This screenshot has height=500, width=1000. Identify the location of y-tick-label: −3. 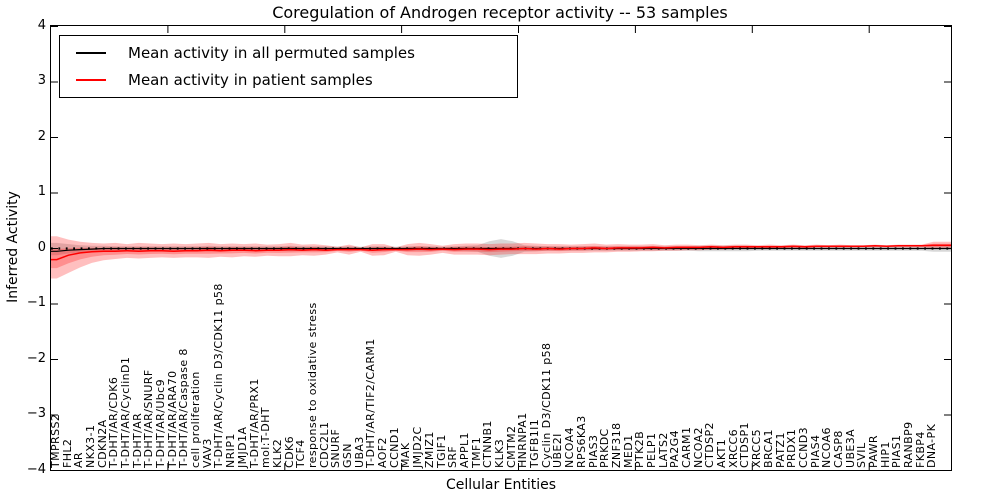
(36, 413).